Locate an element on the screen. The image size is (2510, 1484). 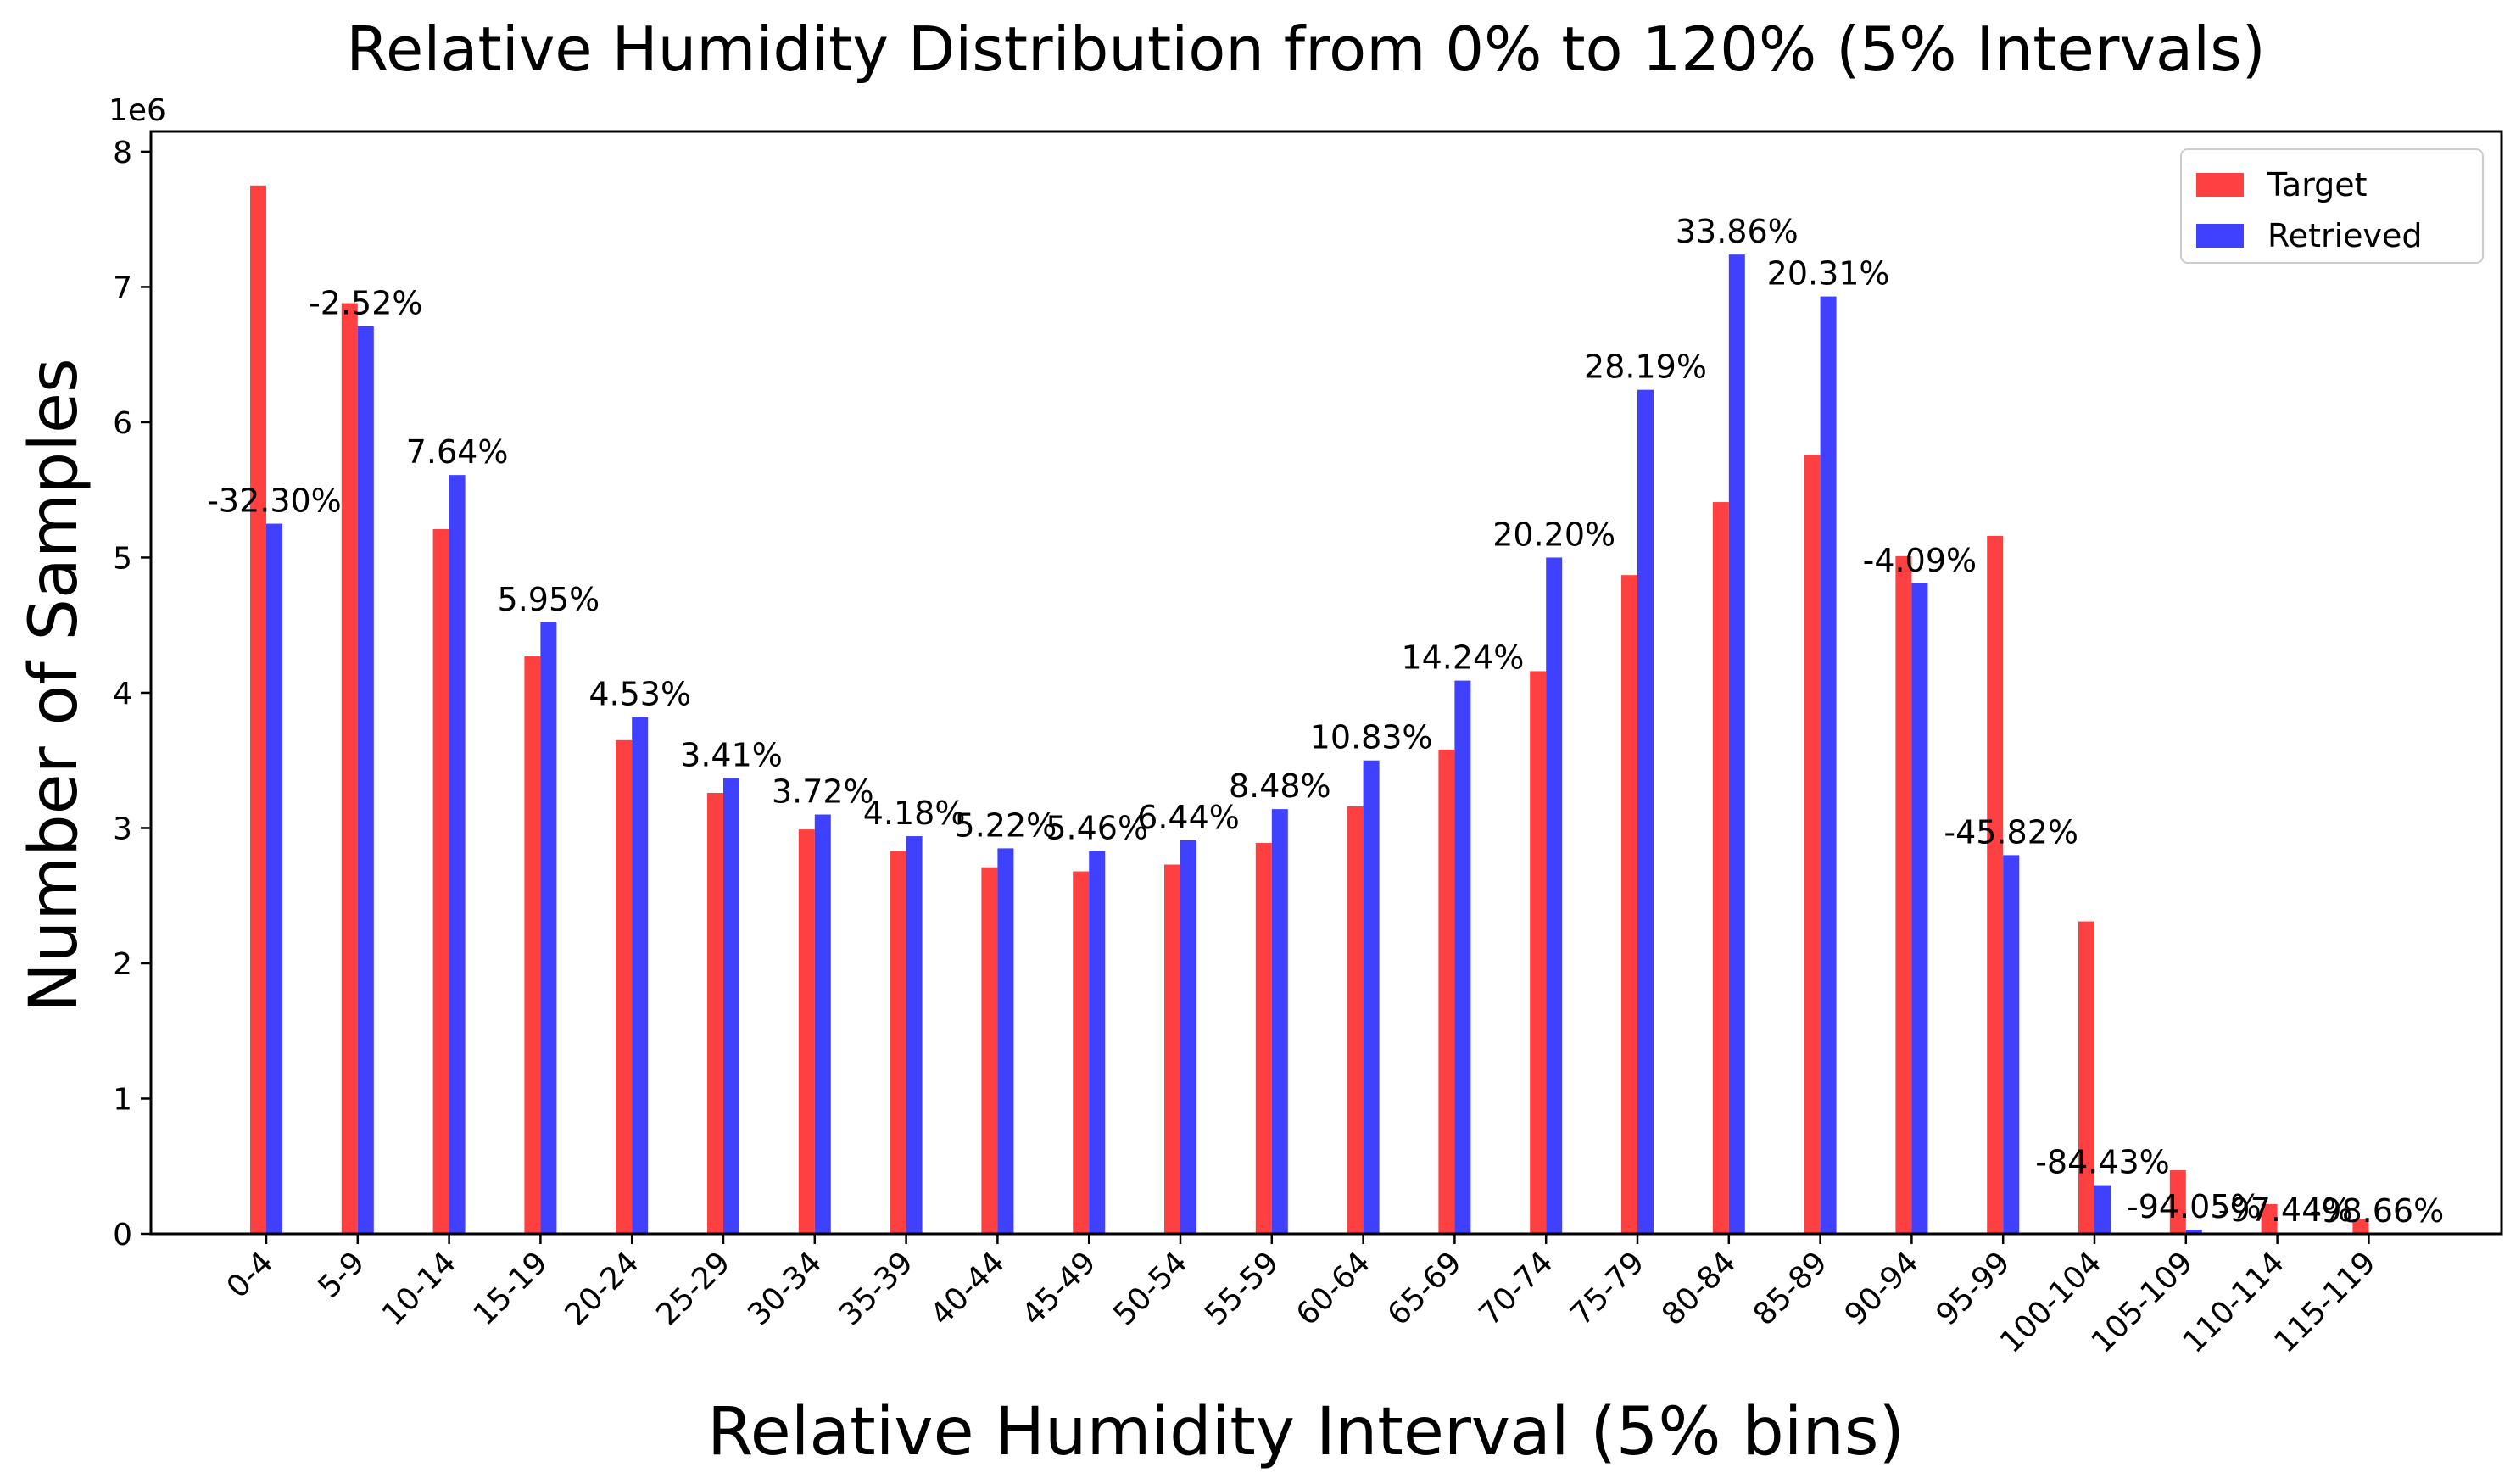
x-tick-label: 15-19 is located at coordinates (511, 1289).